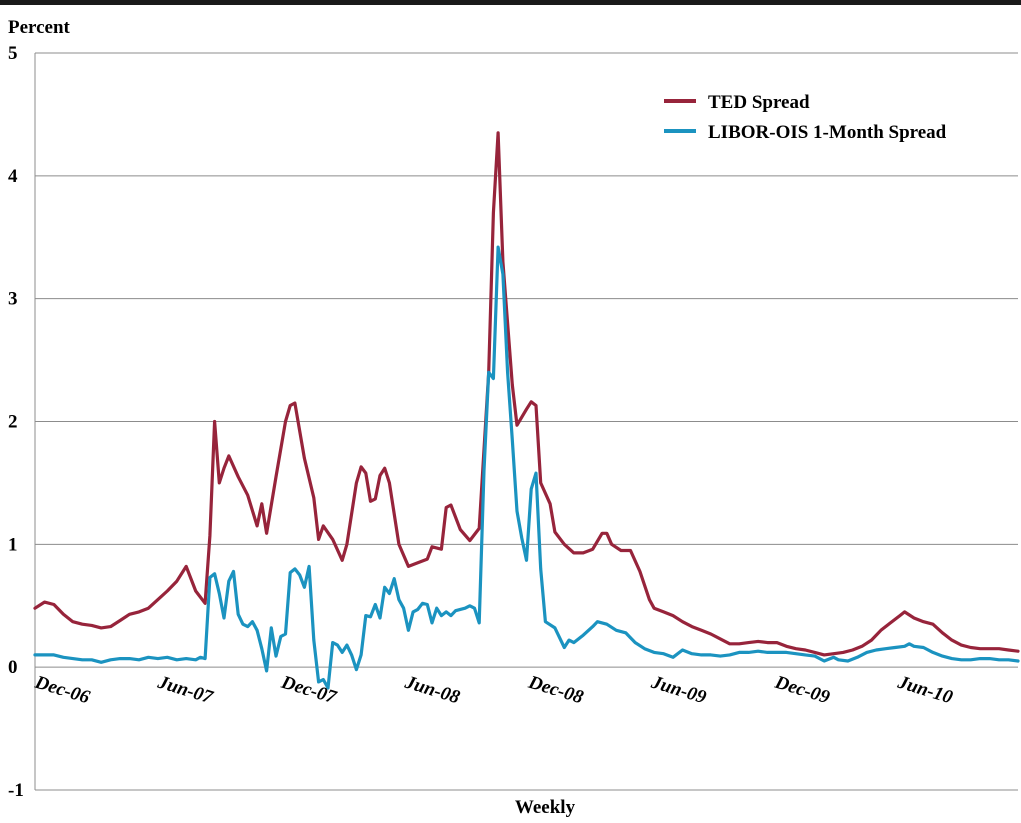 The height and width of the screenshot is (823, 1021). What do you see at coordinates (13, 667) in the screenshot?
I see `y-tick-label: 0` at bounding box center [13, 667].